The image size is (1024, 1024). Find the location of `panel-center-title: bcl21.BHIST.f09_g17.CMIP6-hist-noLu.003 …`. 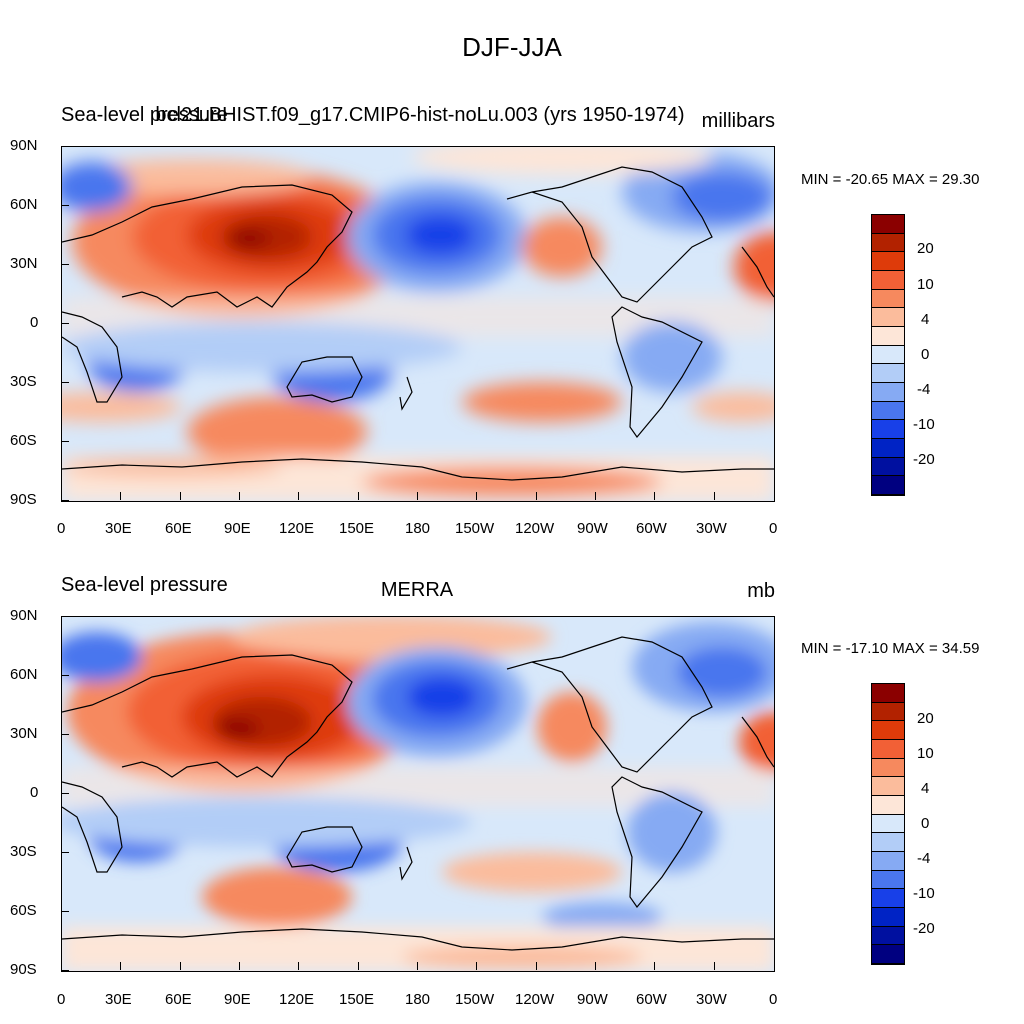

panel-center-title: bcl21.BHIST.f09_g17.CMIP6-hist-noLu.003 … is located at coordinates (420, 115).